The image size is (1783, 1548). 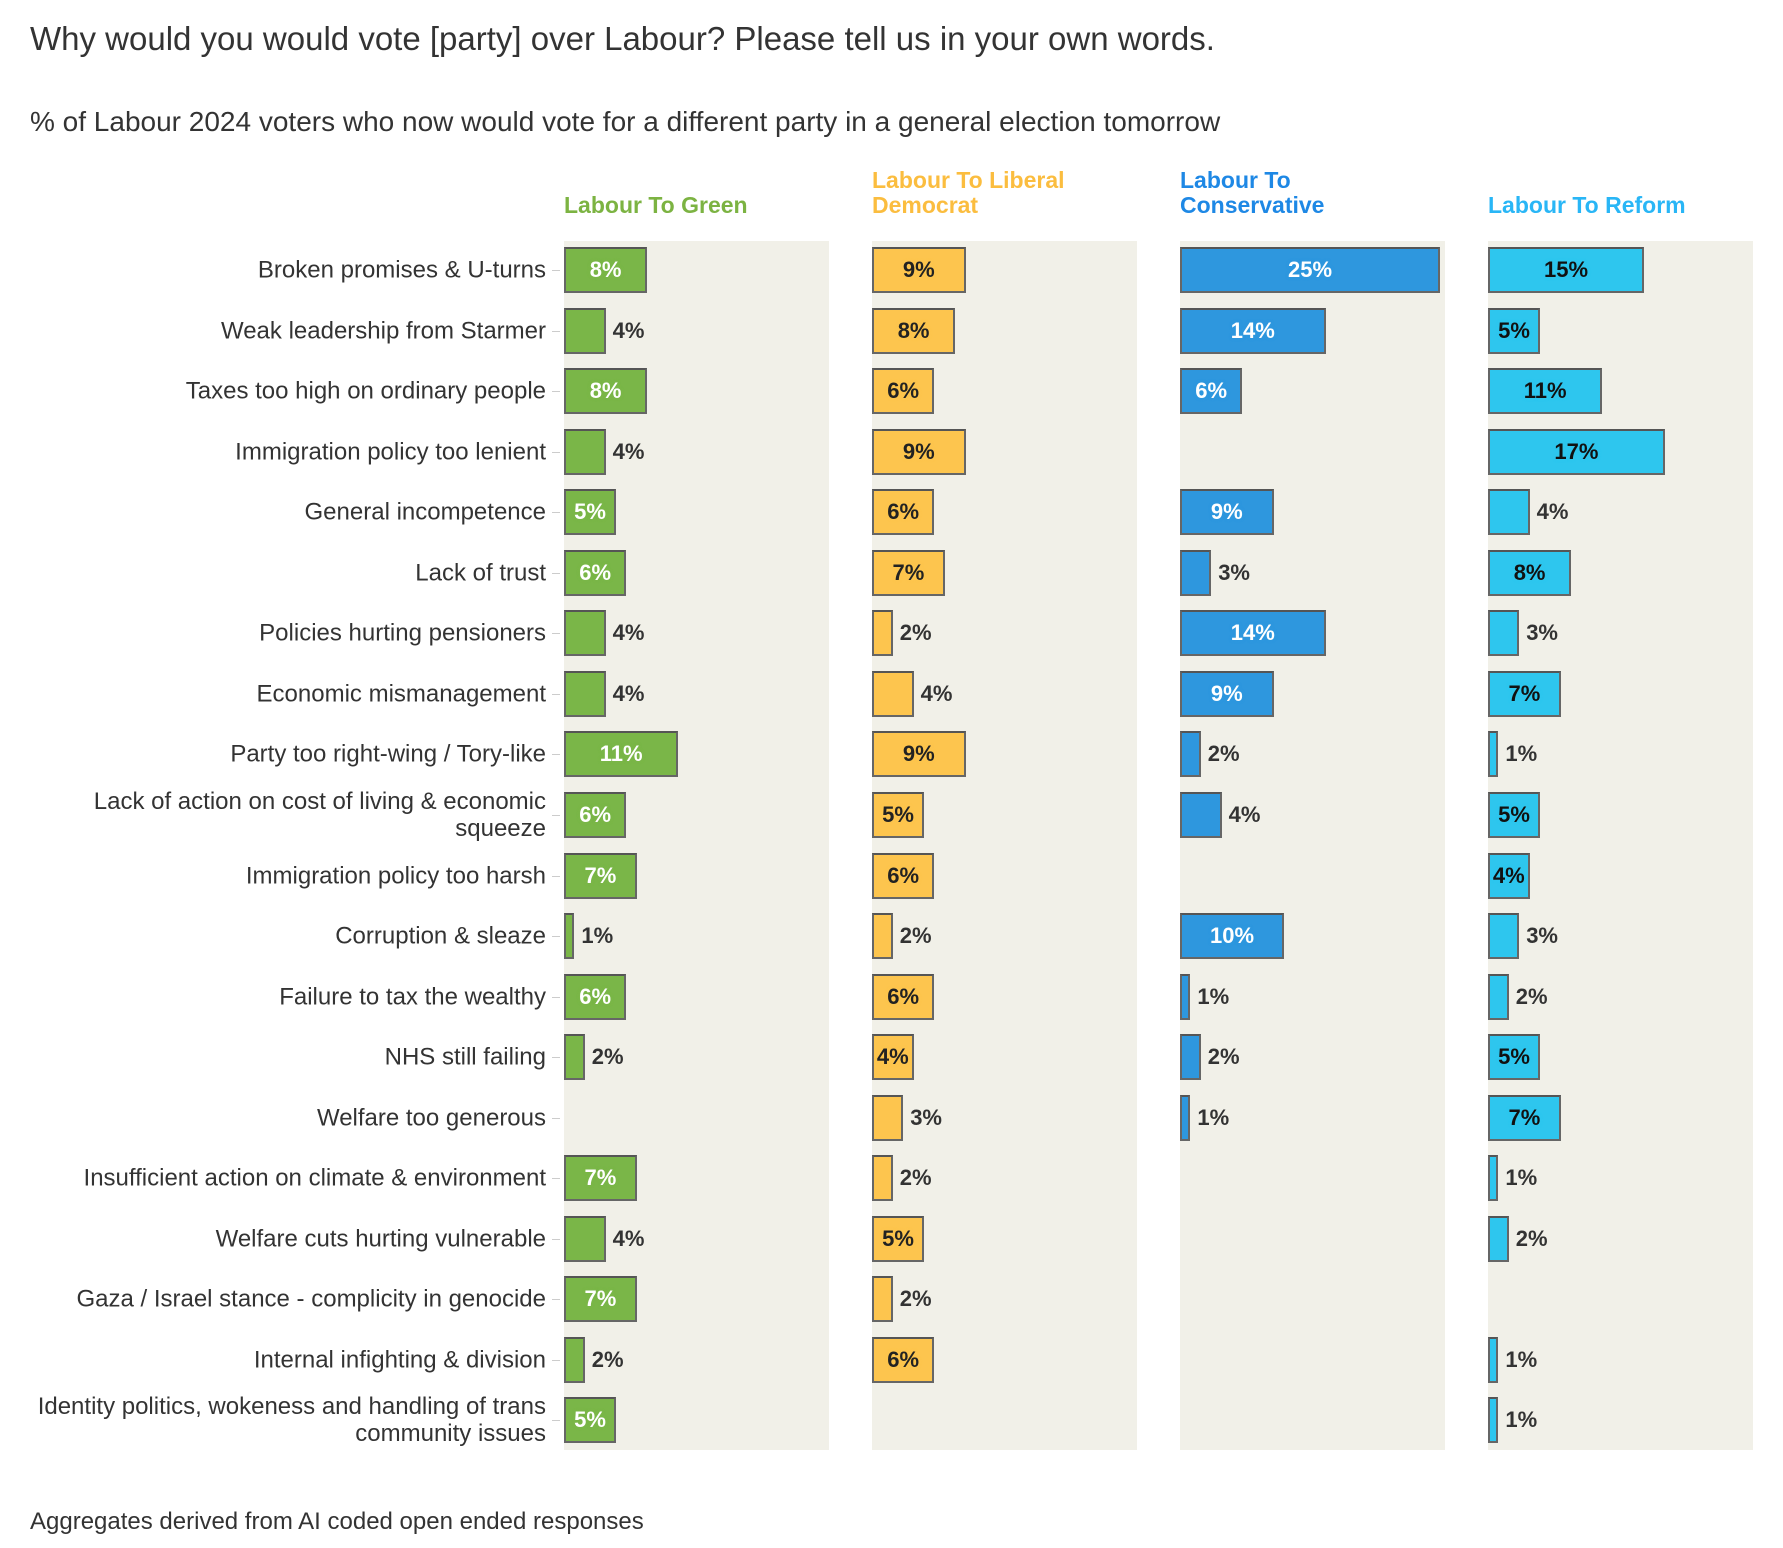 I want to click on category-label: Internal infighting & division, so click(x=399, y=1360).